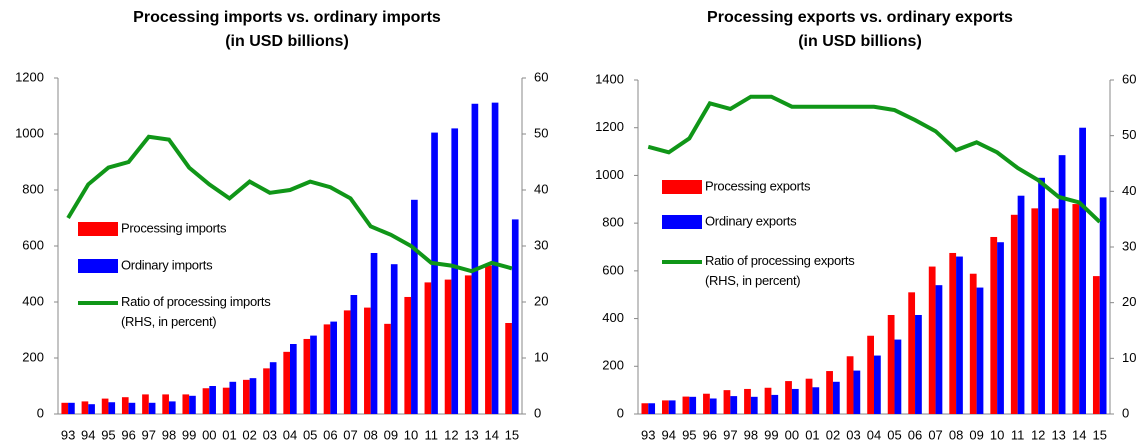  What do you see at coordinates (128, 434) in the screenshot?
I see `x-tick-label: 96` at bounding box center [128, 434].